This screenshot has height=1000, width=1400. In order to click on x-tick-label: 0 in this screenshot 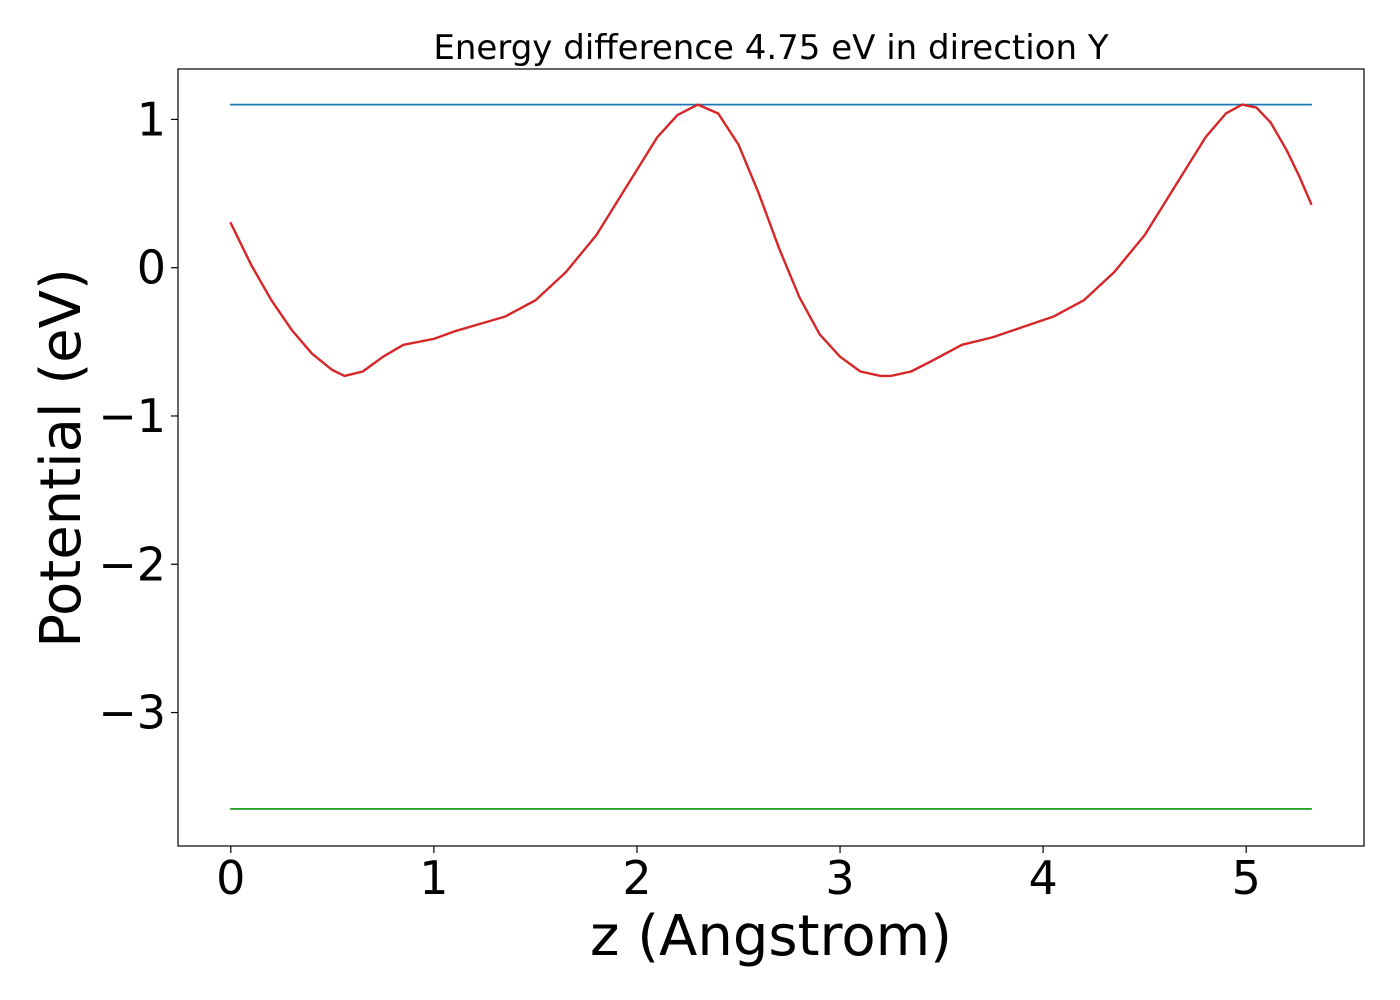, I will do `click(230, 878)`.